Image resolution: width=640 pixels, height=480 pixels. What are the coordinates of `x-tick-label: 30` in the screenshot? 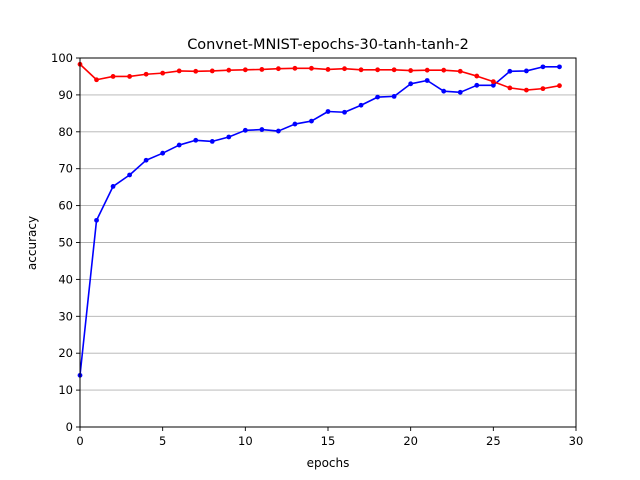 It's located at (576, 441).